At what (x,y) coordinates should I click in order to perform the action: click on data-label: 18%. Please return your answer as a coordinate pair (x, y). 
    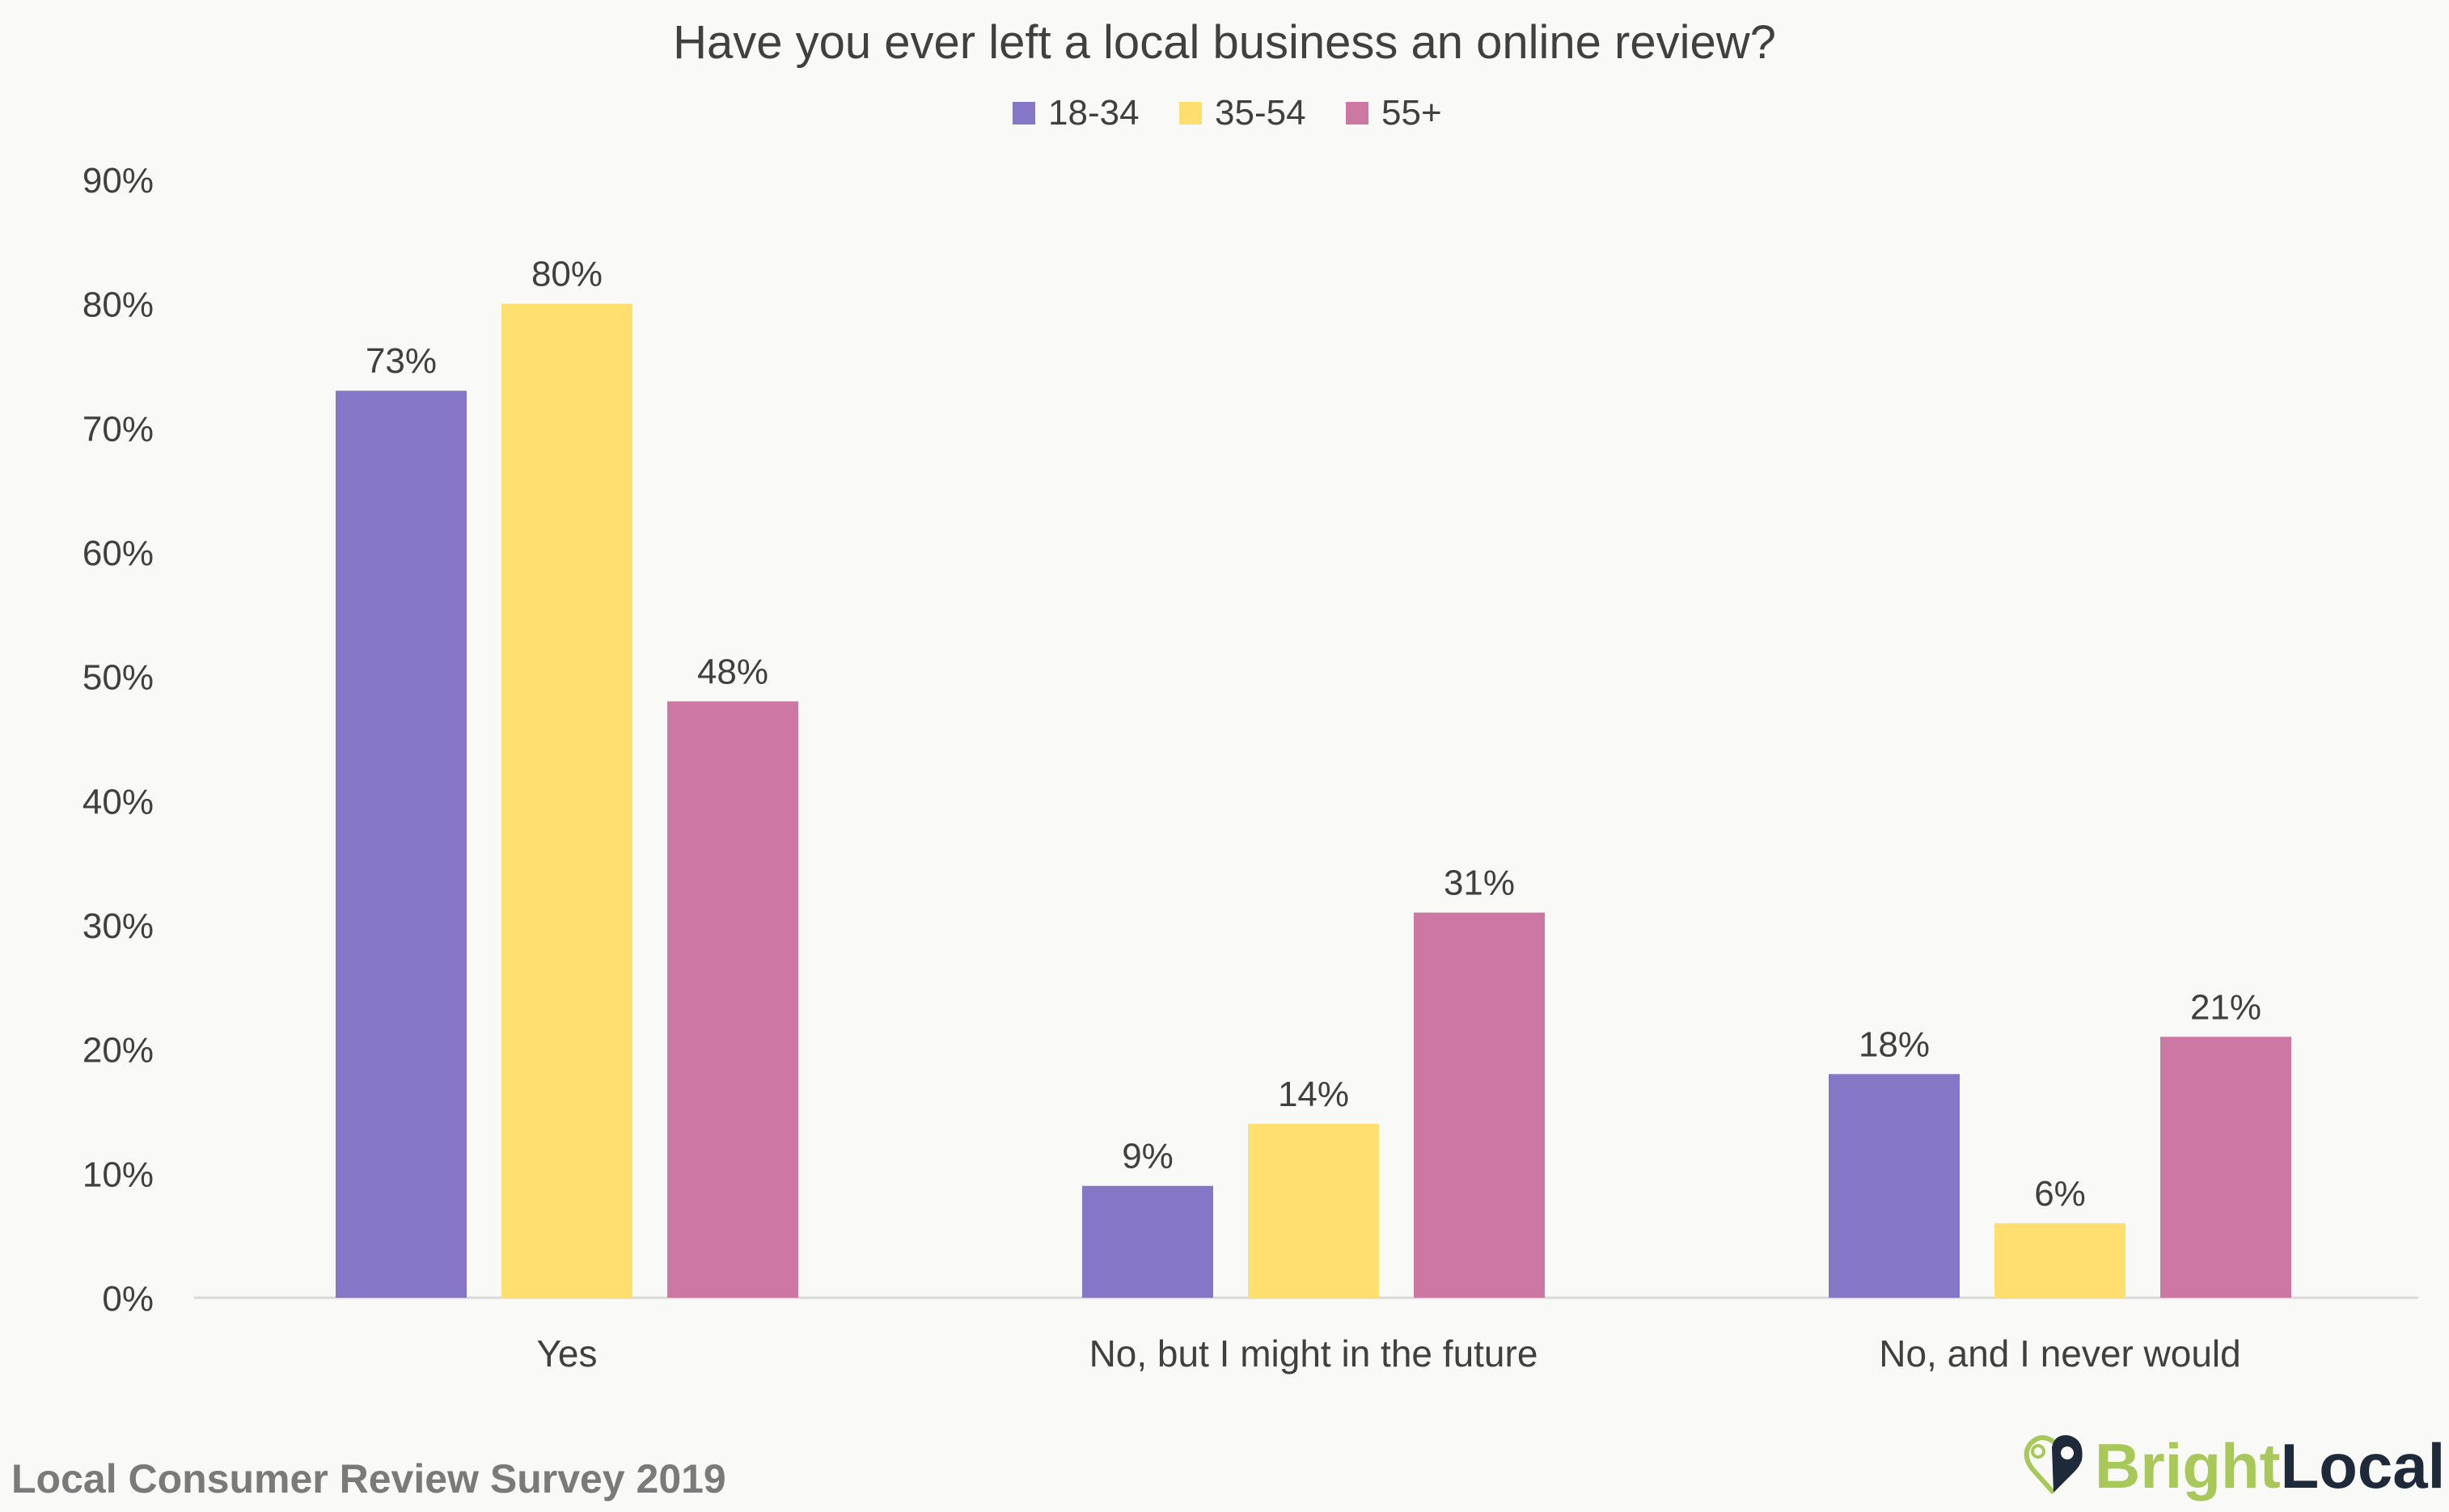
    Looking at the image, I should click on (1894, 1044).